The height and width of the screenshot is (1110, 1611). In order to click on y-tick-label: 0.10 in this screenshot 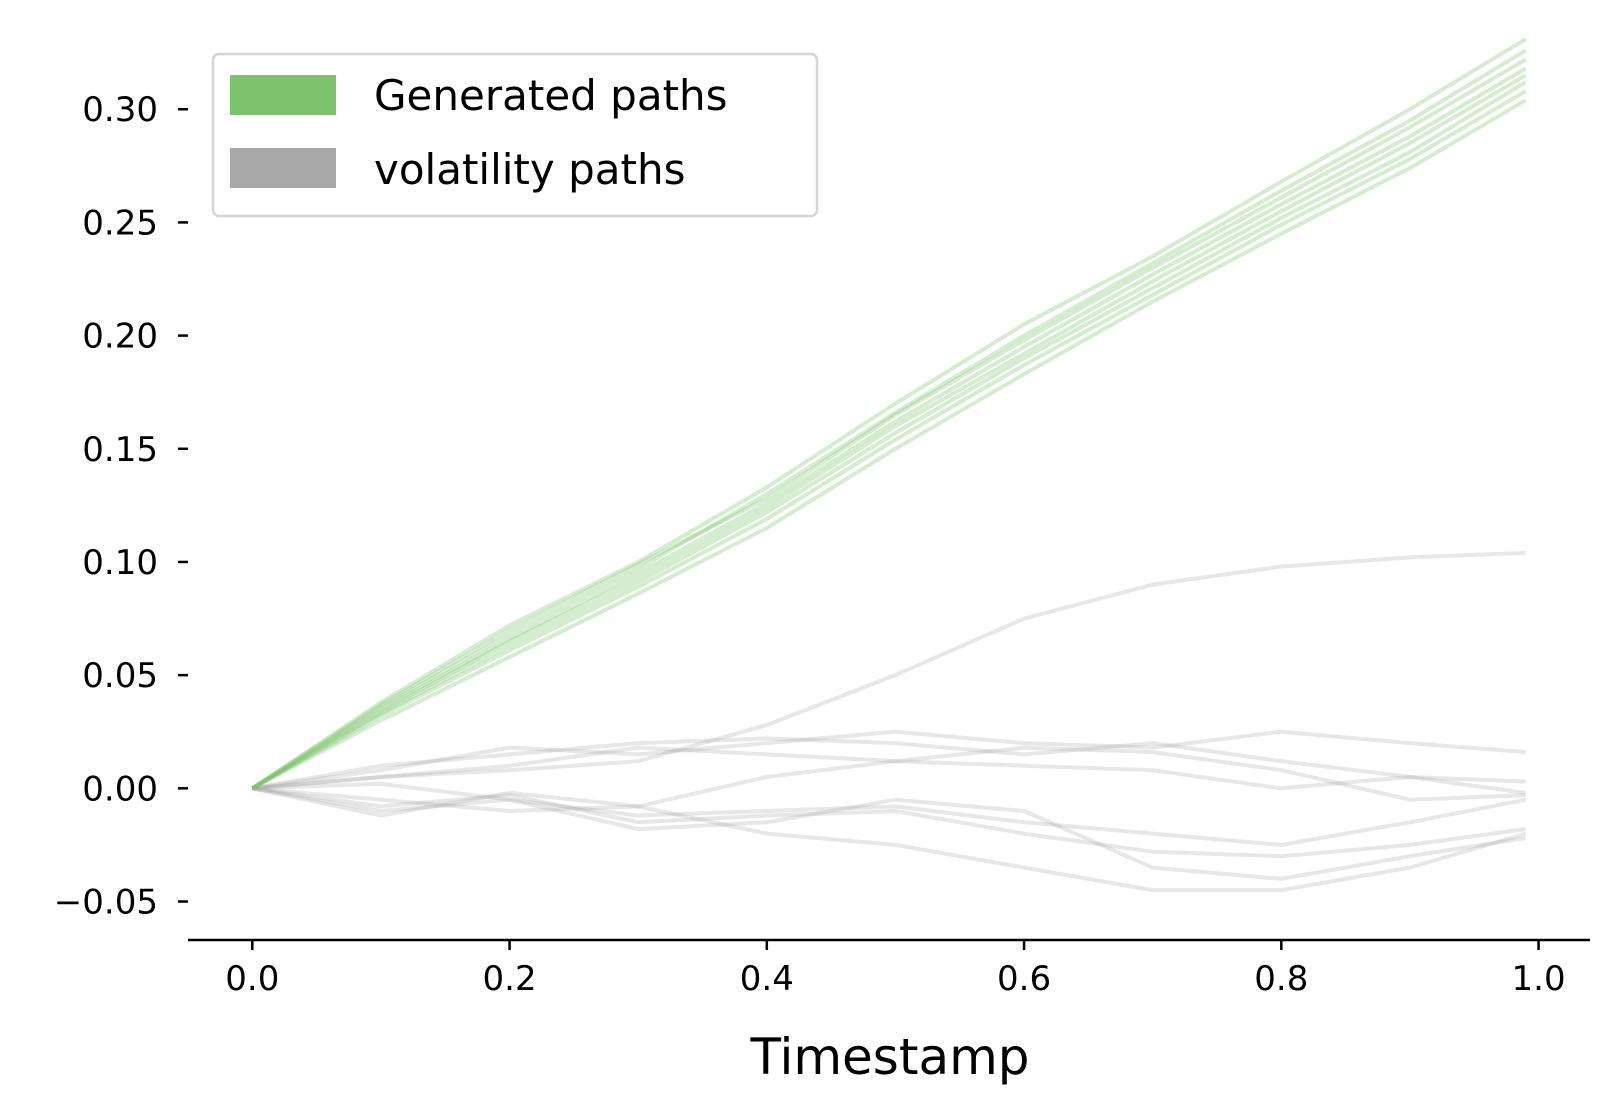, I will do `click(120, 563)`.